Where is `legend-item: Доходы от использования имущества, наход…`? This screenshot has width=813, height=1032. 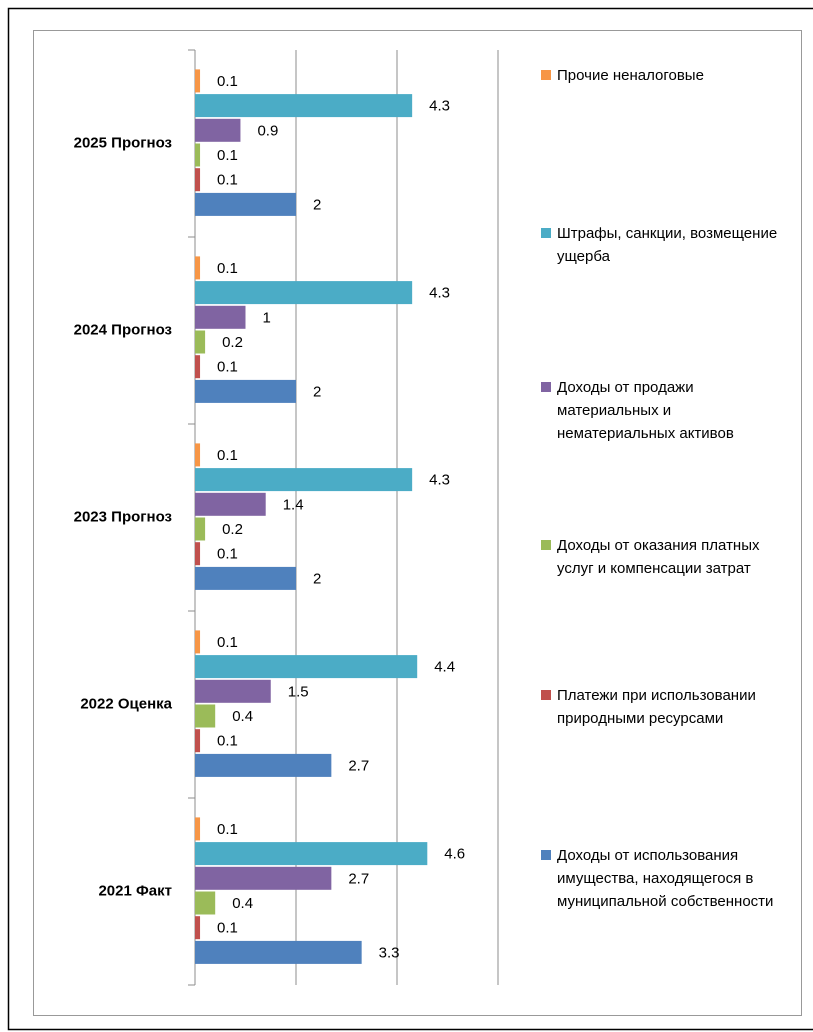
legend-item: Доходы от использования имущества, наход… is located at coordinates (666, 878).